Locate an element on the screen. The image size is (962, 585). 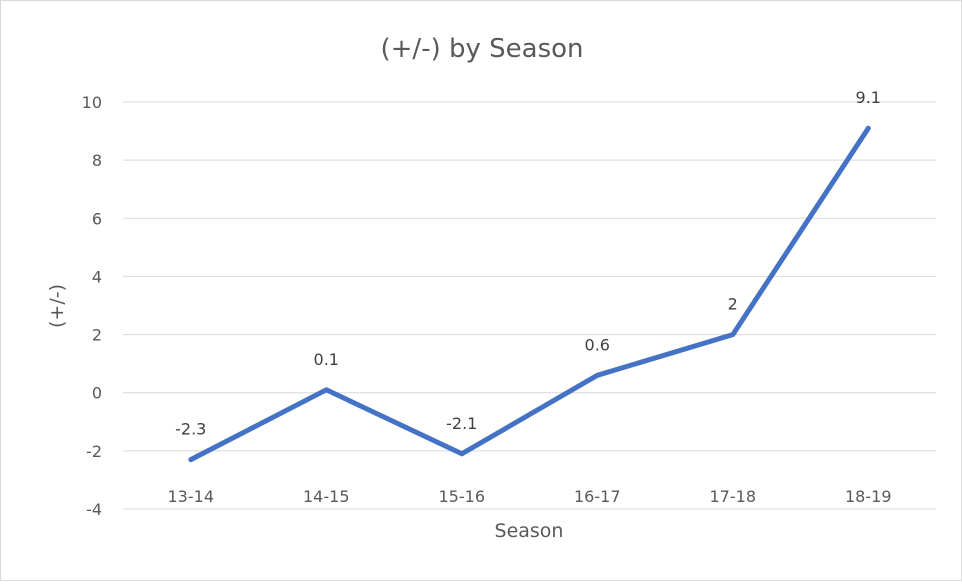
y-axis-ticks: 10 8 6 4 2 0 -2 -4 is located at coordinates (92, 306).